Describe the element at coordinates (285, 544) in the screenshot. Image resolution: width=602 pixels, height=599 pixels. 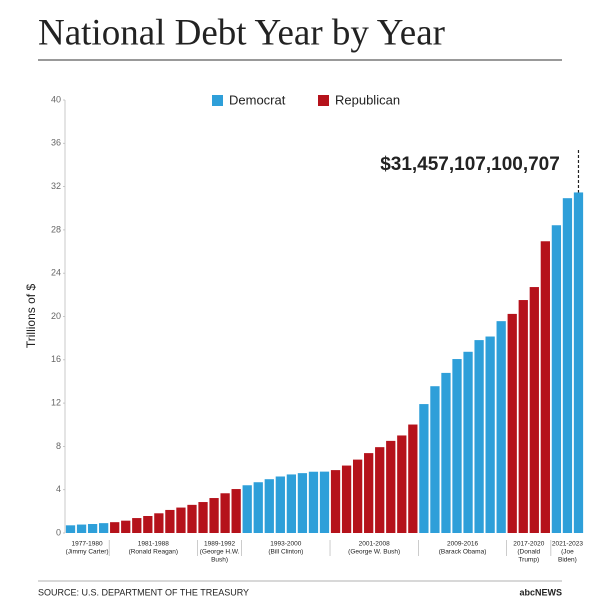
I see `group-label: 1993-2000` at that location.